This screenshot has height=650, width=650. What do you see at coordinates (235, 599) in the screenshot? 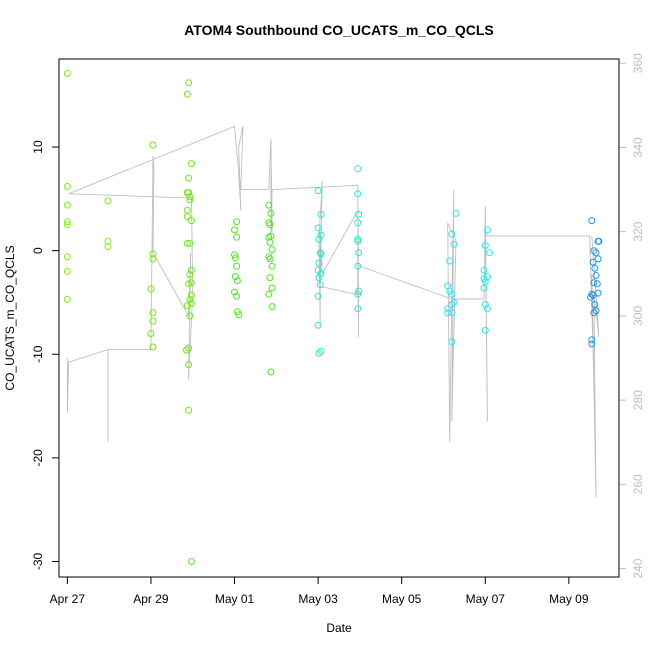
I see `x-tick-label: May 01` at bounding box center [235, 599].